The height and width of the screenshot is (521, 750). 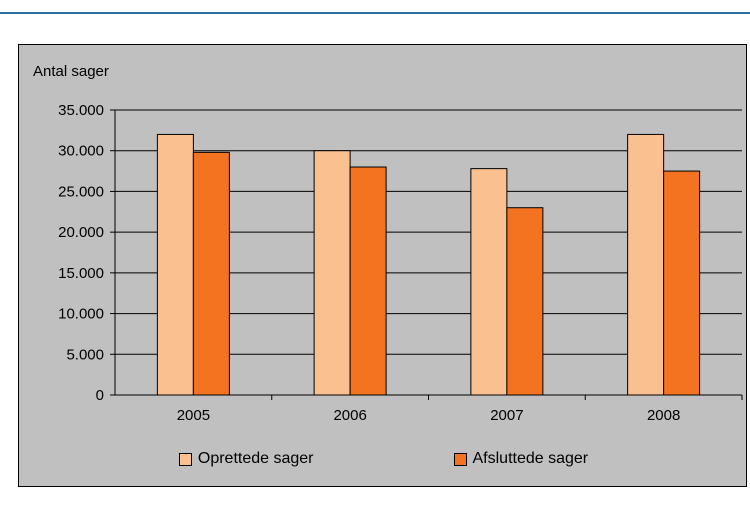 I want to click on legend-item-afsluttede: Afsluttede sager, so click(x=521, y=459).